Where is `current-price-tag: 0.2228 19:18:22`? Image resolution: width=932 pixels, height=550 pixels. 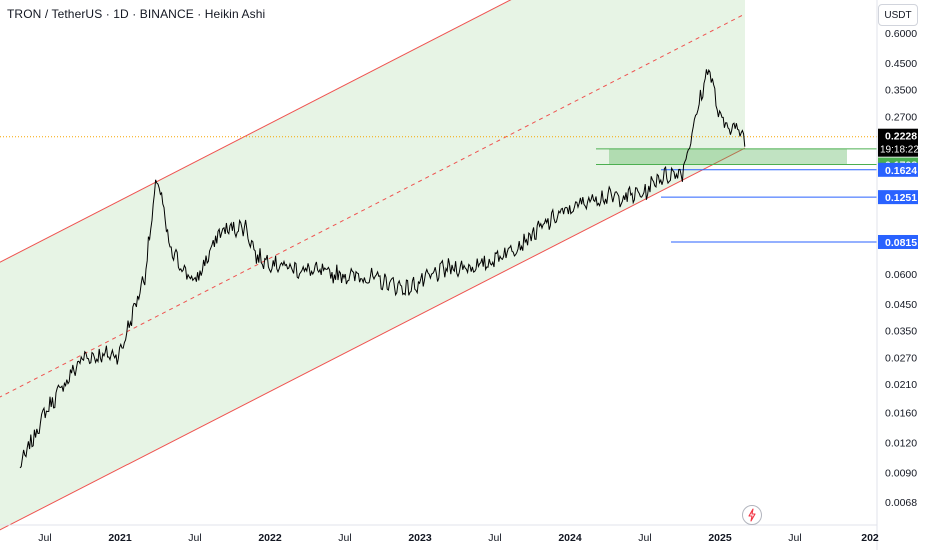 current-price-tag: 0.2228 19:18:22 is located at coordinates (898, 142).